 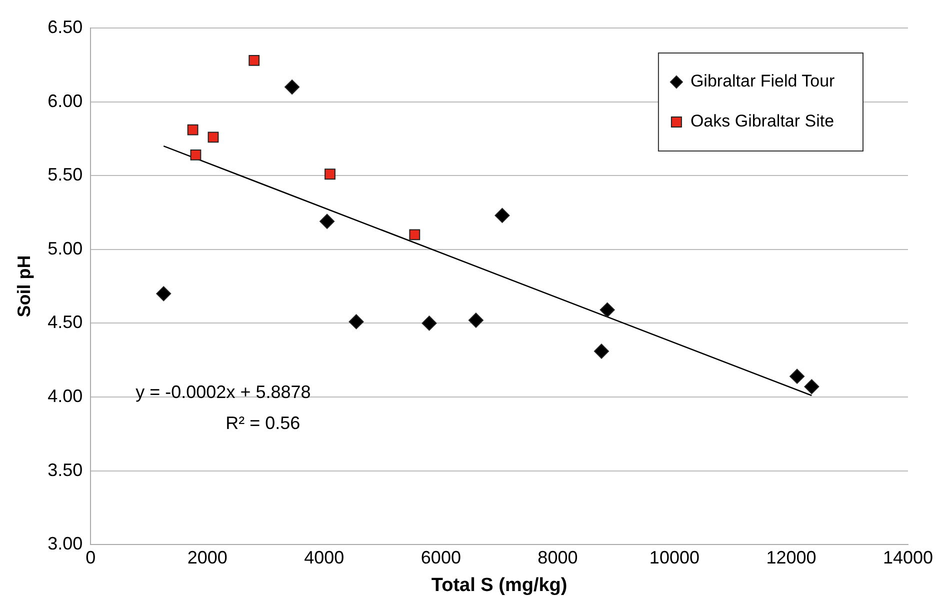 I want to click on x-tick-label: 6000, so click(x=440, y=557).